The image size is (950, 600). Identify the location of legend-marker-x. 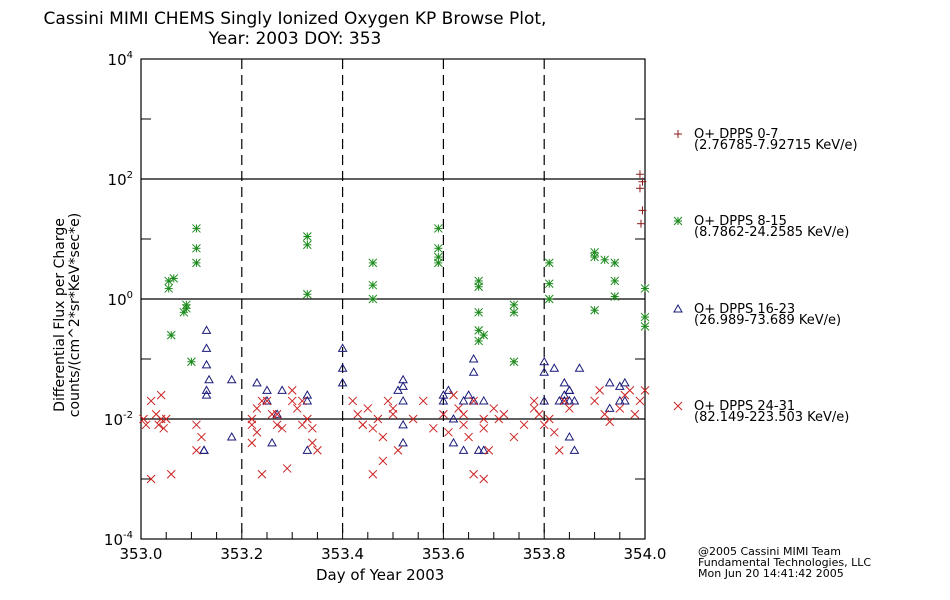
(678, 406).